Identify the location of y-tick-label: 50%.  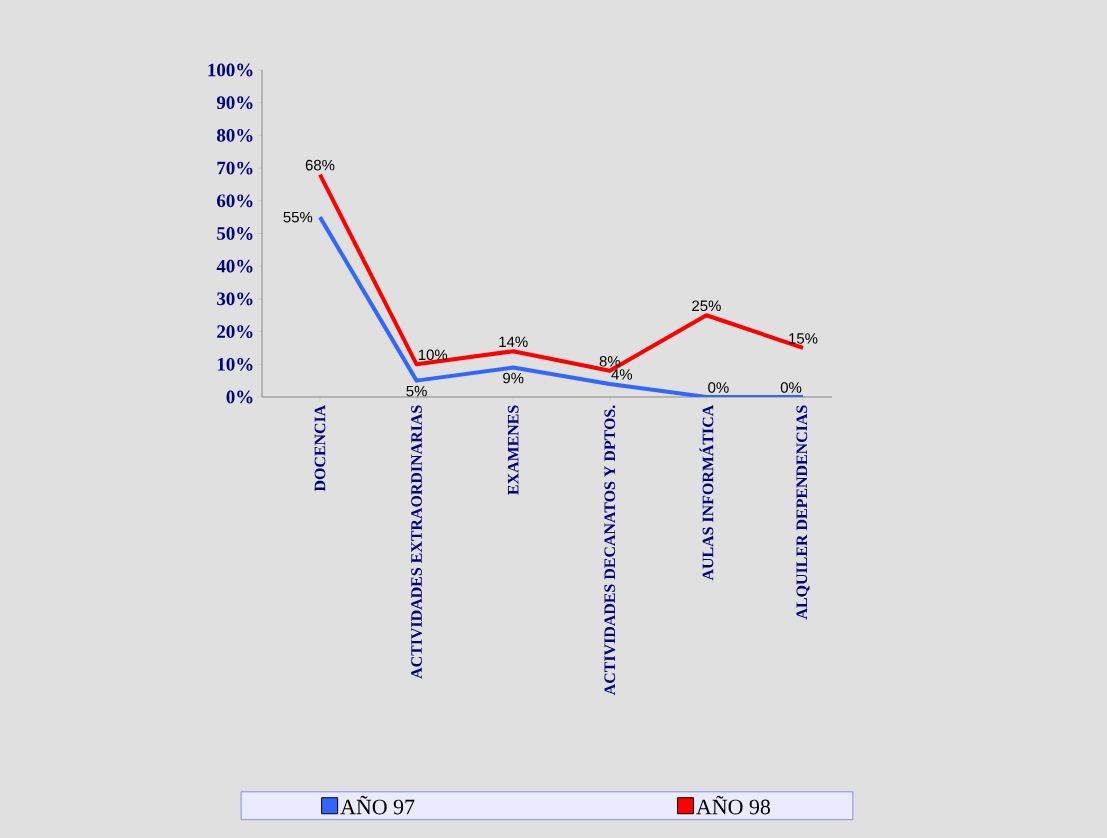
(235, 233).